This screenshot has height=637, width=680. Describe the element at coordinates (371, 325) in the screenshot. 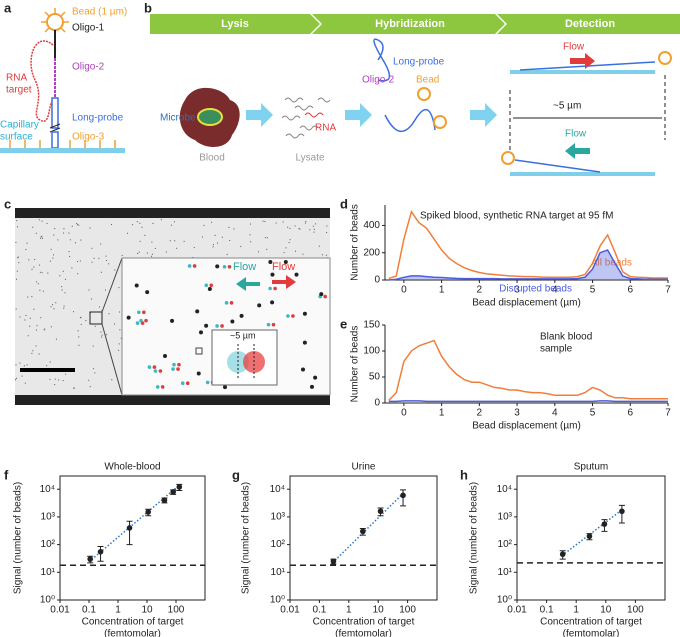

I see `y-tick-label: 150` at that location.